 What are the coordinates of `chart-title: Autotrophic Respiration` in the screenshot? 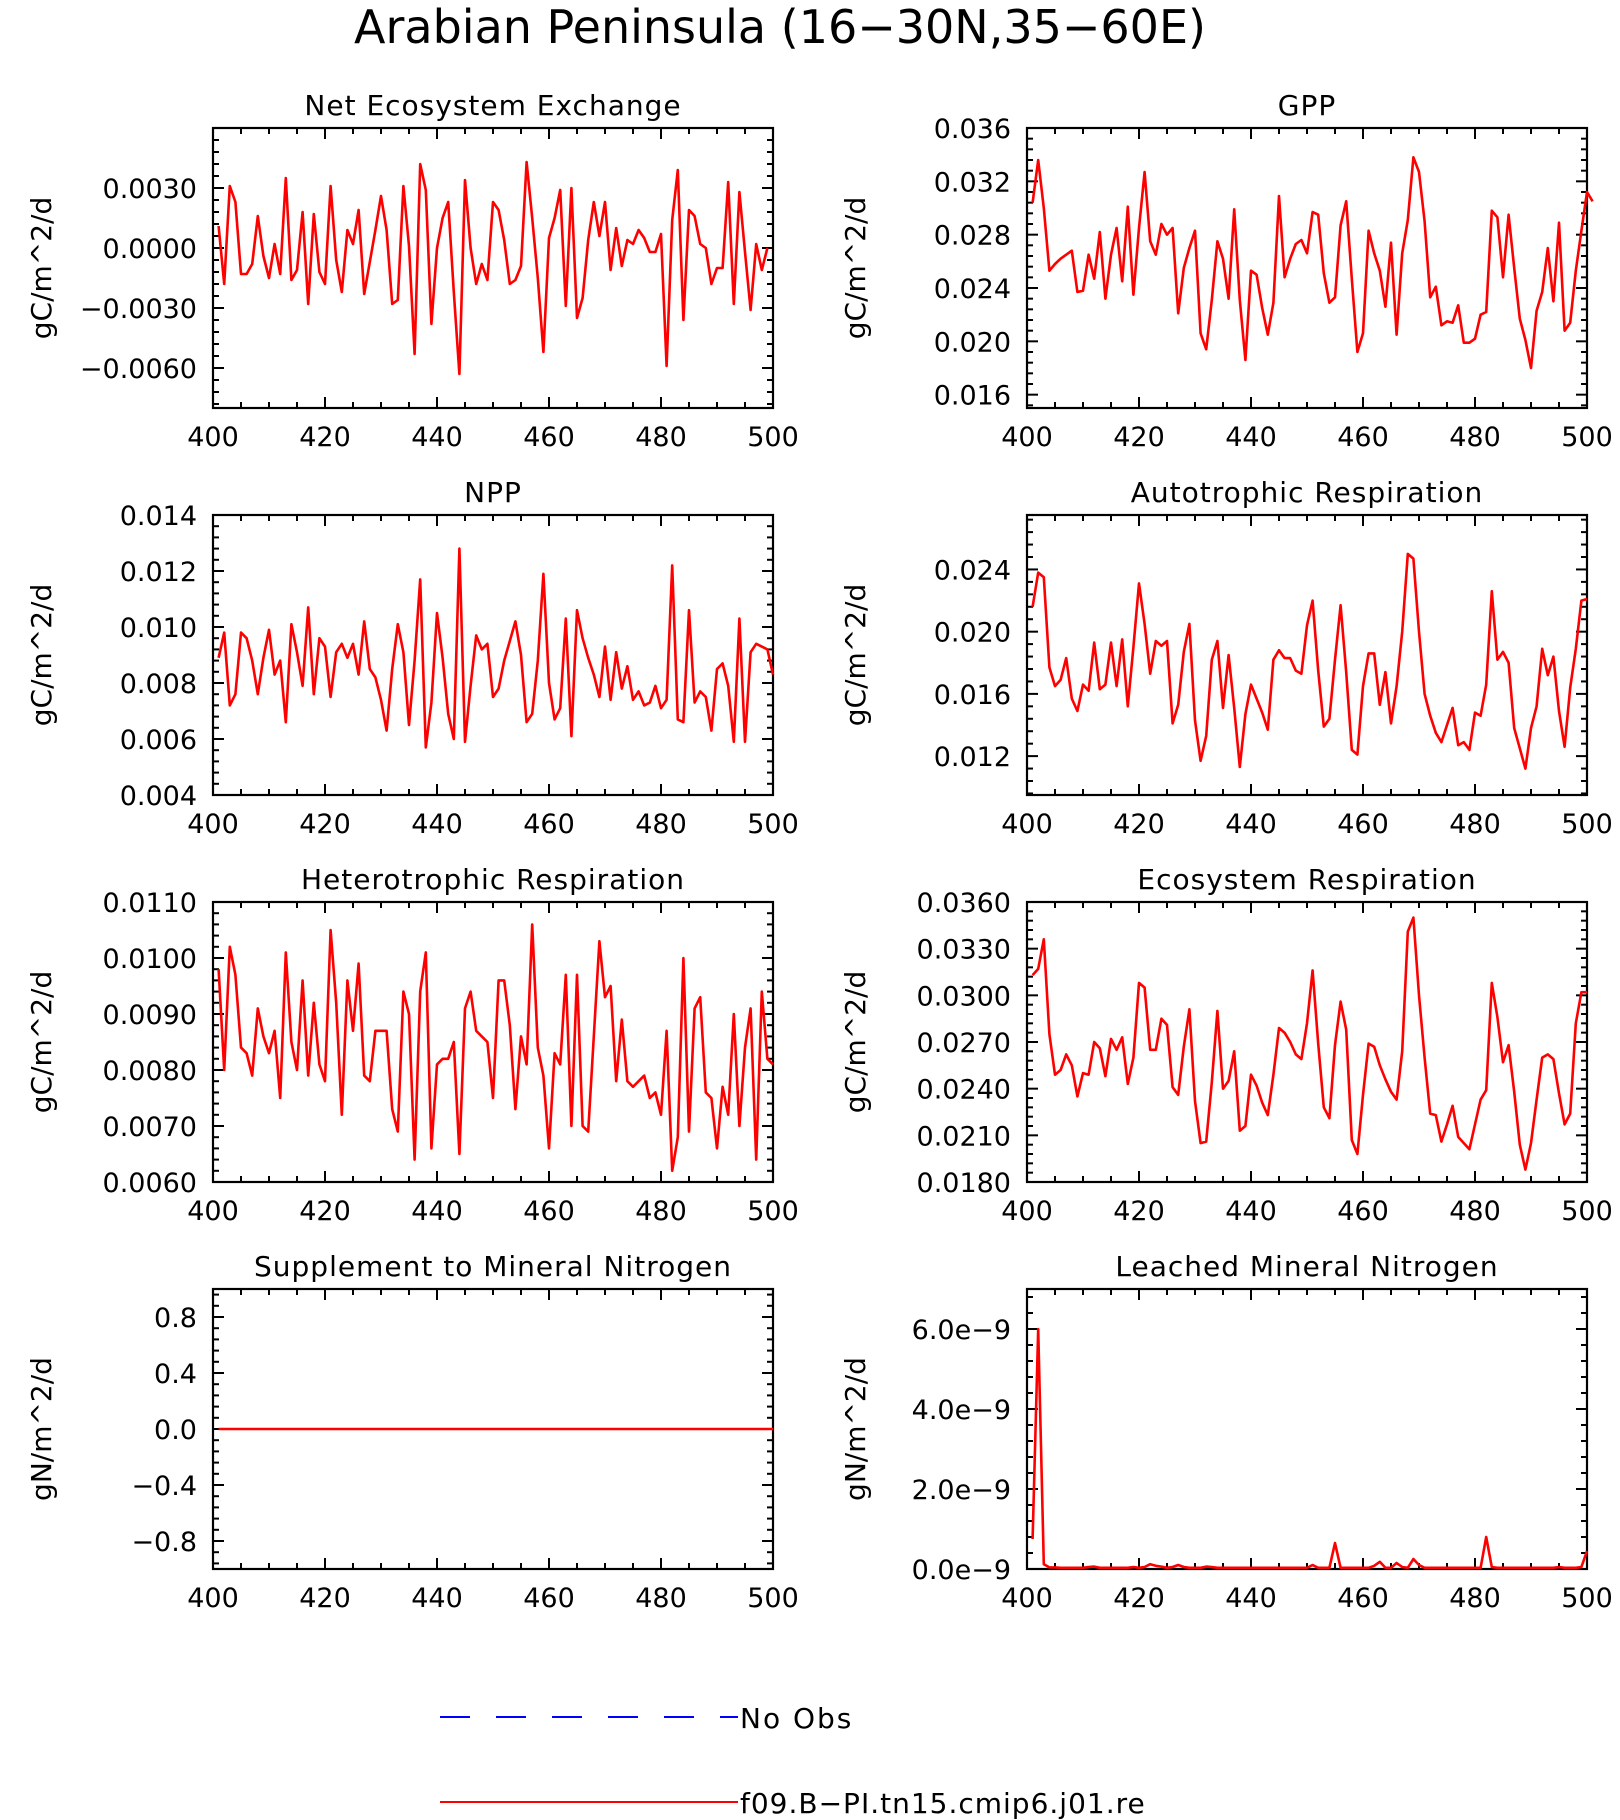 It's located at (1307, 492).